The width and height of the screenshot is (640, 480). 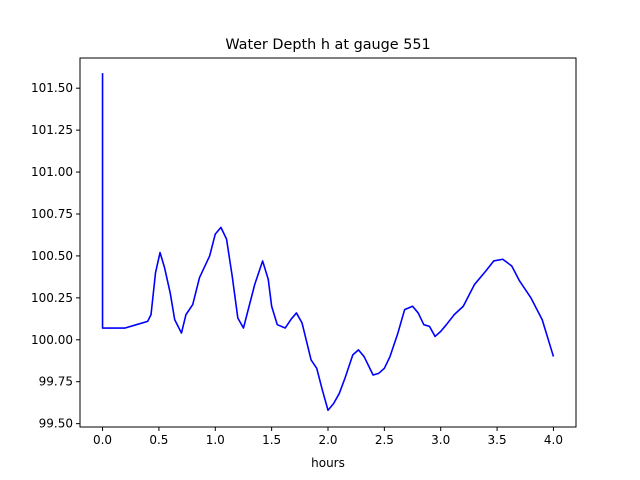 What do you see at coordinates (52, 172) in the screenshot?
I see `y-tick-label: 101.00` at bounding box center [52, 172].